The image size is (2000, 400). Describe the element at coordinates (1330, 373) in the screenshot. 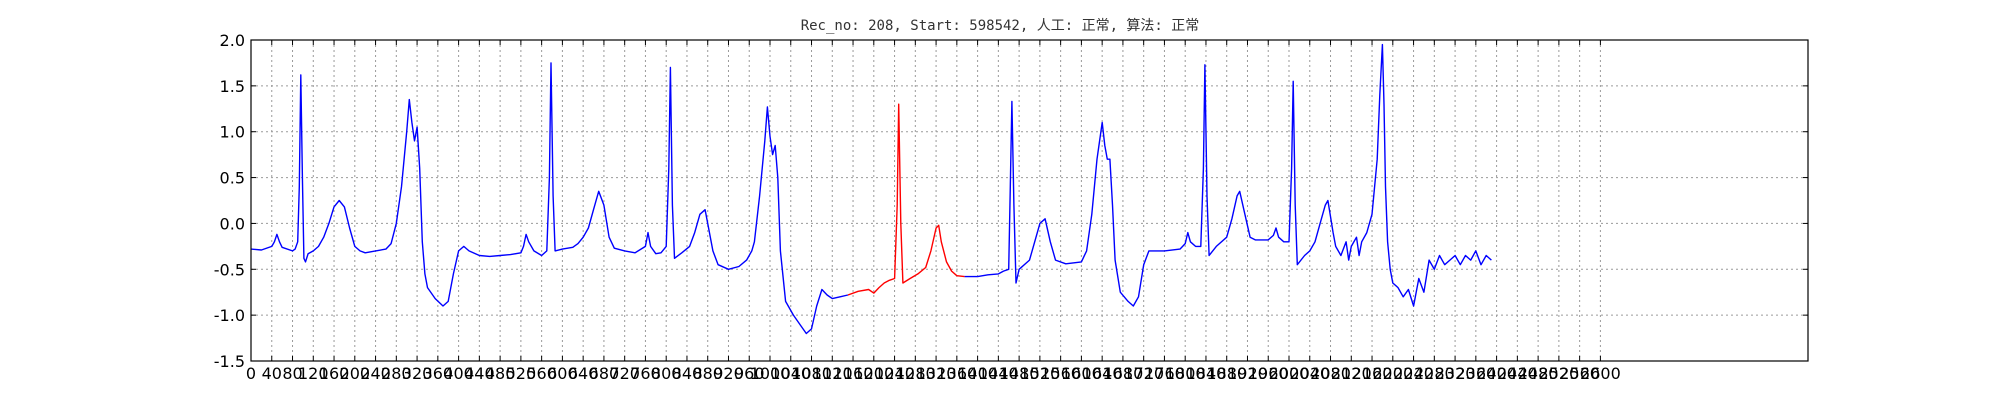

I see `x-tick-label: 2080` at that location.